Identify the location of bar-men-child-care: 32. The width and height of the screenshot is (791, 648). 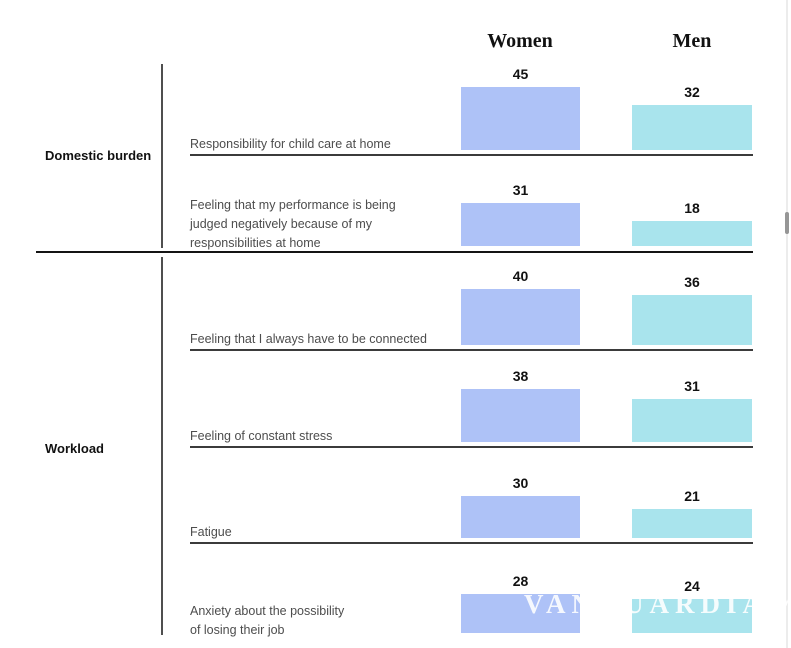
(692, 117).